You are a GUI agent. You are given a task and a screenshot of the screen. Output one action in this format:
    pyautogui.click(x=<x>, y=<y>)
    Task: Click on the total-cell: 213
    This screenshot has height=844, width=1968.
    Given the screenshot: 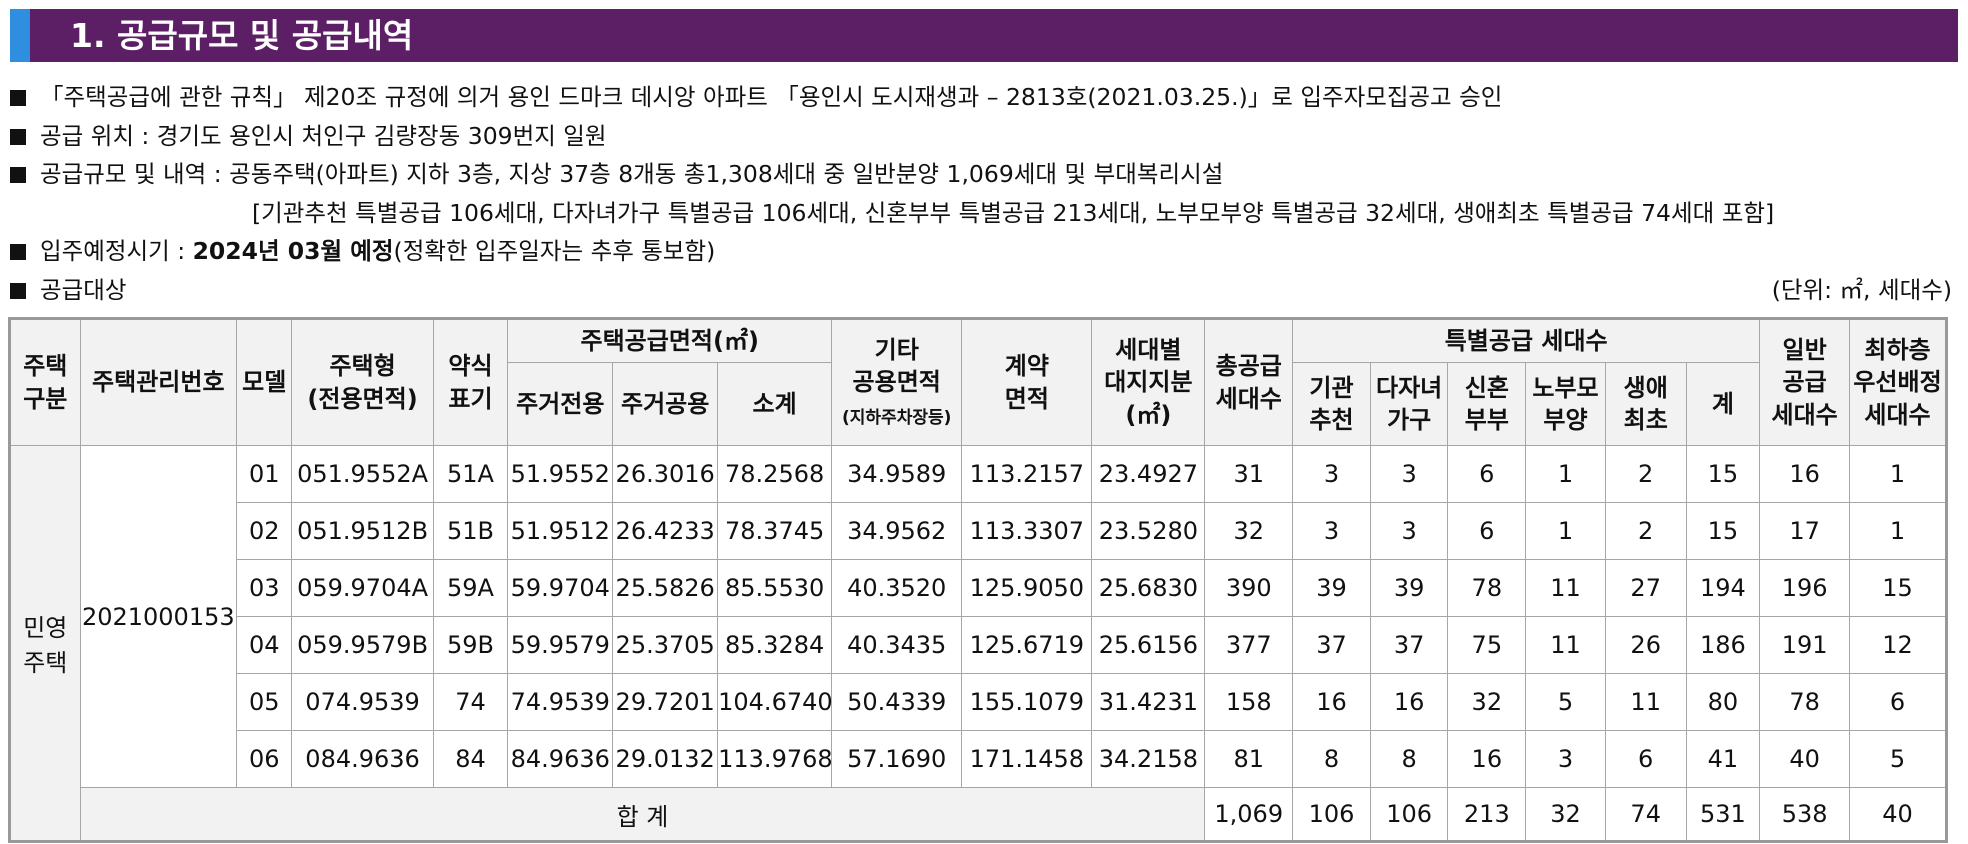 What is the action you would take?
    pyautogui.click(x=1487, y=814)
    